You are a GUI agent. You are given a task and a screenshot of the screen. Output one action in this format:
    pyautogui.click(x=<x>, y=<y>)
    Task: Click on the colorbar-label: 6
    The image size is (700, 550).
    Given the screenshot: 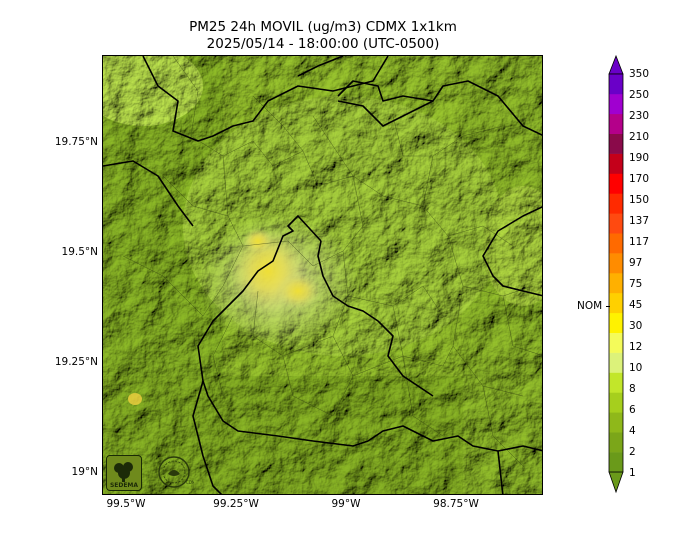 What is the action you would take?
    pyautogui.click(x=632, y=410)
    